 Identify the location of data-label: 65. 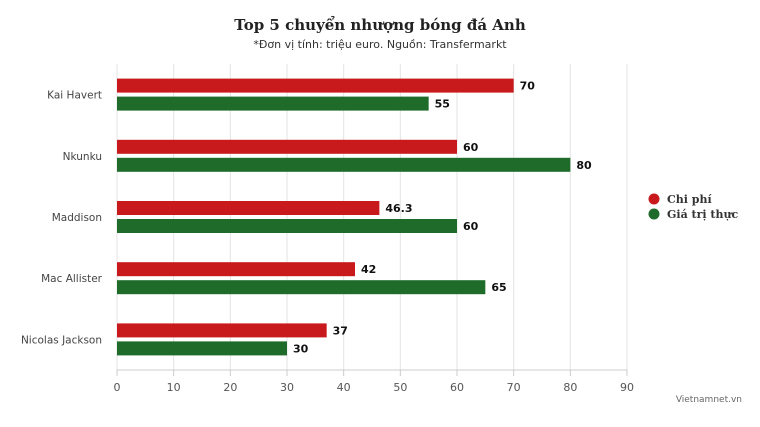
(498, 287).